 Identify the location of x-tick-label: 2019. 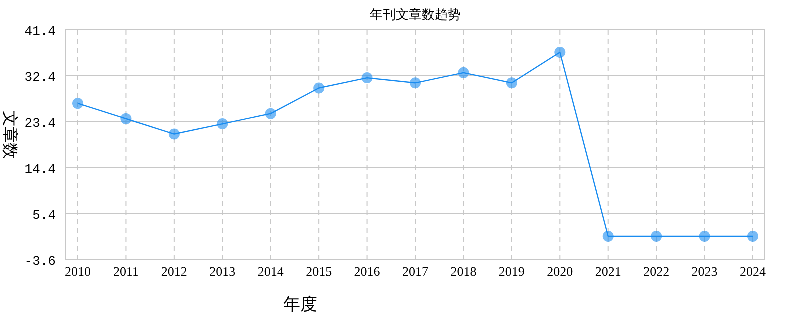
(511, 271).